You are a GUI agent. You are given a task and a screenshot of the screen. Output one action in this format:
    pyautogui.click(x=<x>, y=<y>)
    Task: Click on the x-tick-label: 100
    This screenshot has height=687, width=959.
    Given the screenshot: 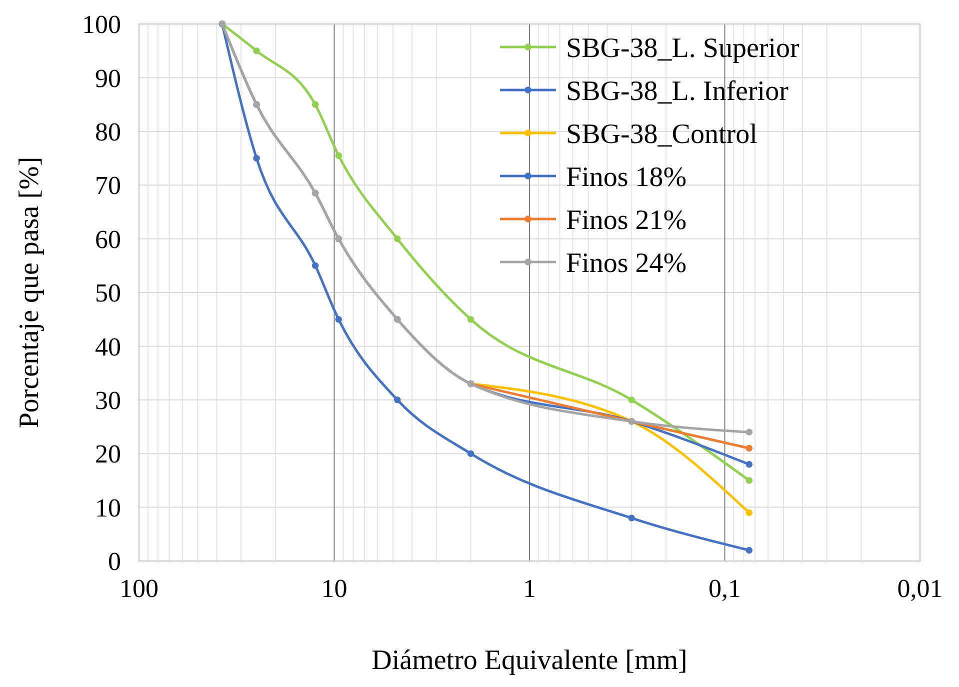 What is the action you would take?
    pyautogui.click(x=139, y=588)
    